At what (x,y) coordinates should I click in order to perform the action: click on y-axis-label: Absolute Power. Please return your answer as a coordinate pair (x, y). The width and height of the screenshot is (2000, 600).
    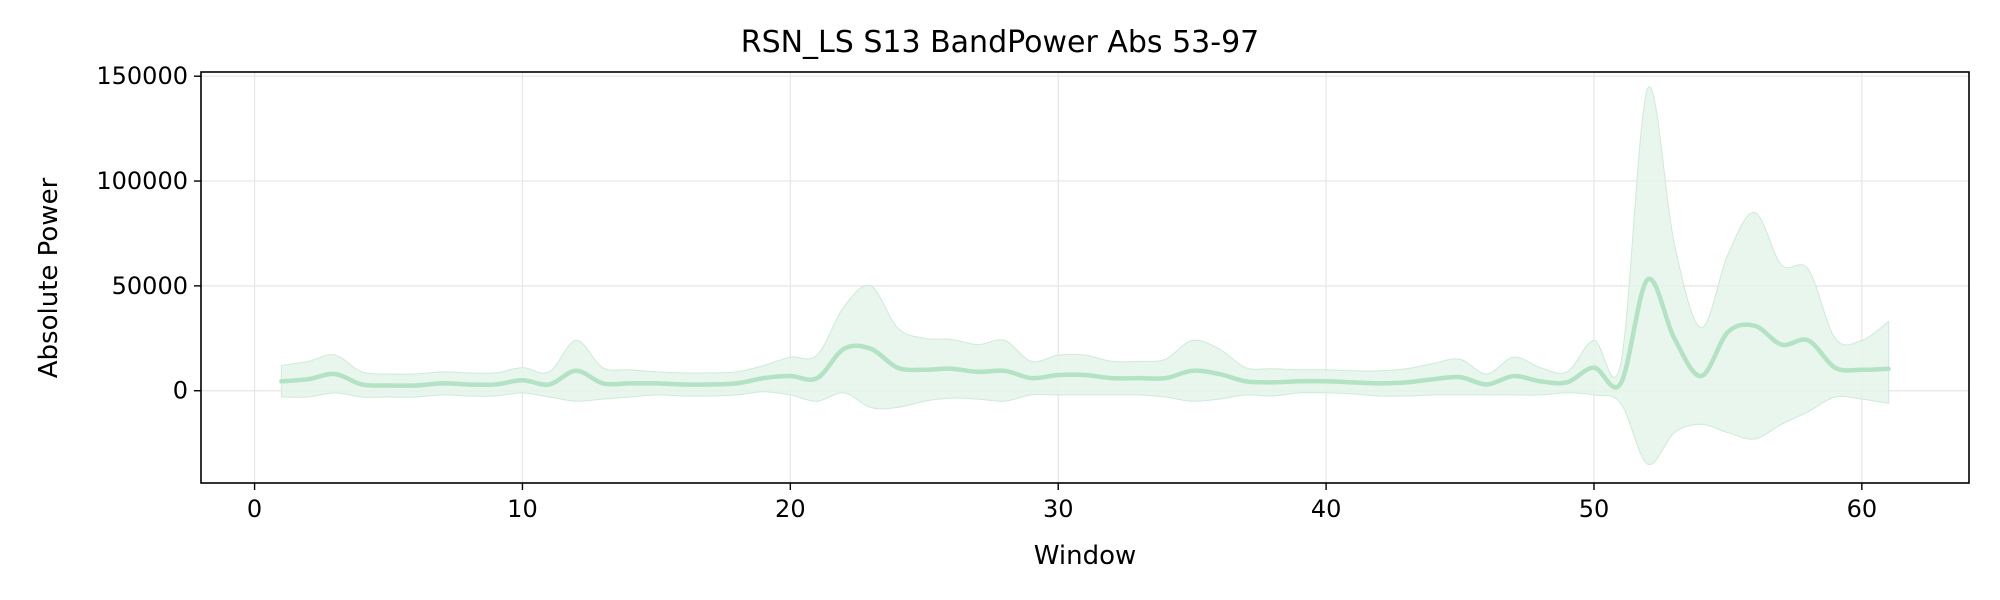
    Looking at the image, I should click on (49, 277).